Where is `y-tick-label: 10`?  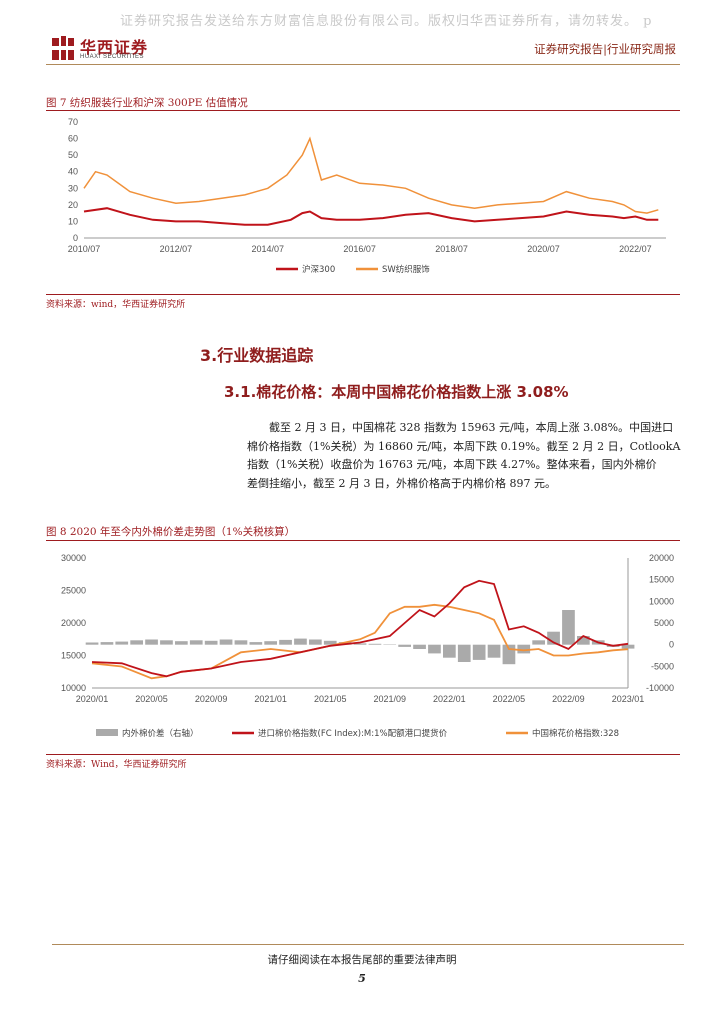 y-tick-label: 10 is located at coordinates (73, 221).